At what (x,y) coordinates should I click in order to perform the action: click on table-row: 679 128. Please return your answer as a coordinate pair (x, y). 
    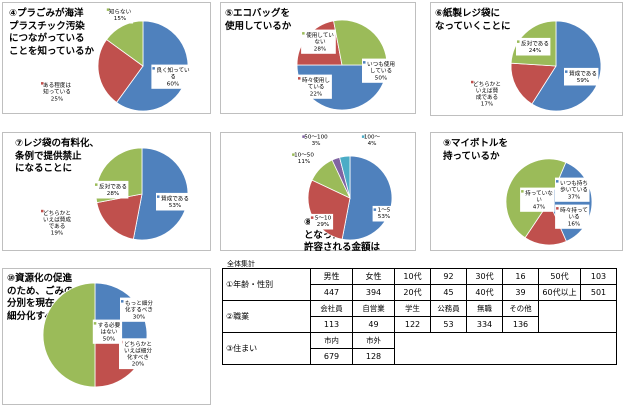
    Looking at the image, I should click on (420, 356).